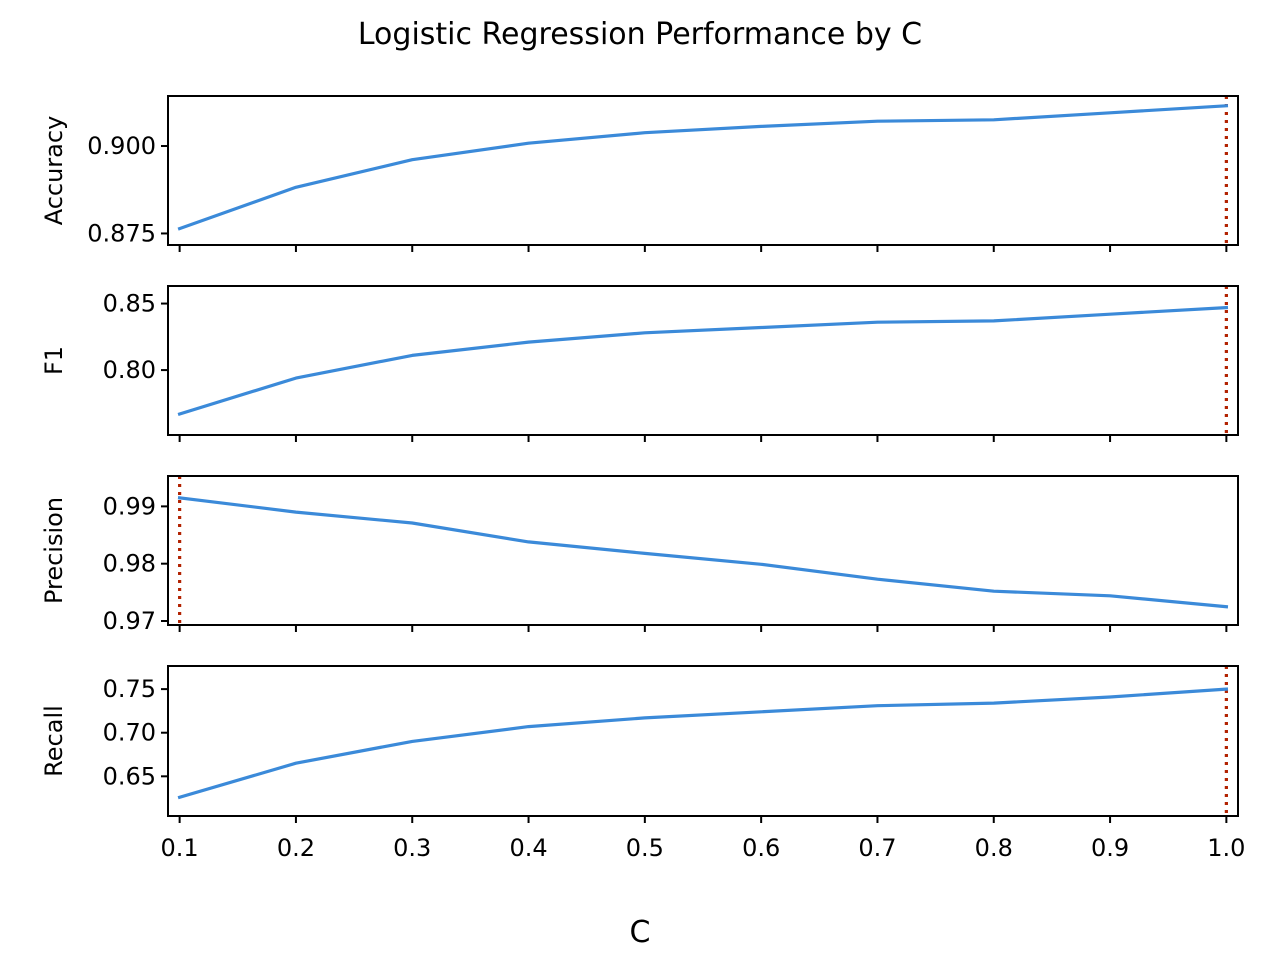 The image size is (1280, 960). I want to click on accuracy-y-tick-label: 0.900, so click(121, 146).